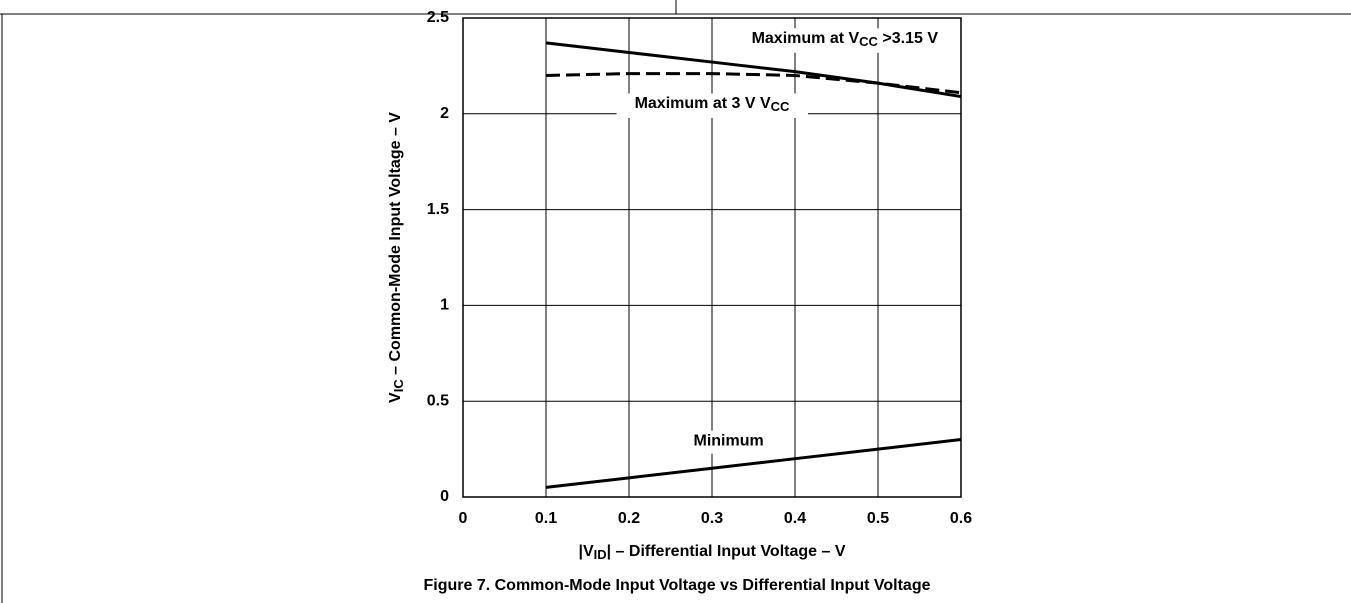 The height and width of the screenshot is (603, 1351). I want to click on y-tick-label: 2.5, so click(438, 17).